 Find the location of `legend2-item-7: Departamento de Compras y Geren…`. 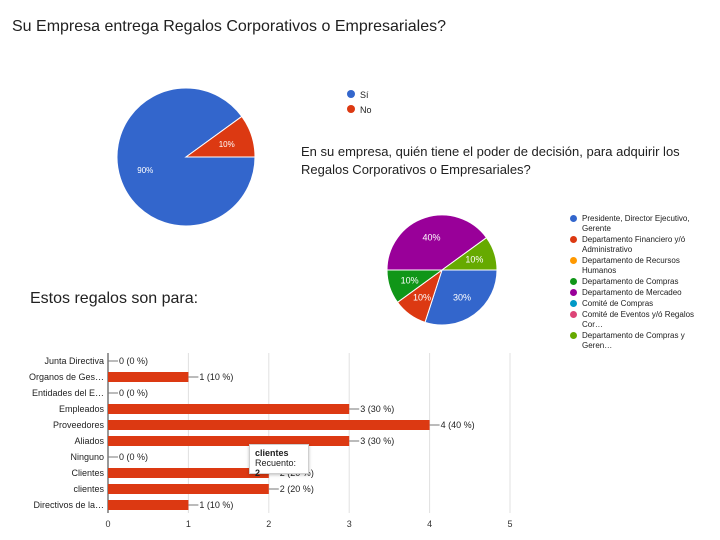

legend2-item-7: Departamento de Compras y Geren… is located at coordinates (642, 341).